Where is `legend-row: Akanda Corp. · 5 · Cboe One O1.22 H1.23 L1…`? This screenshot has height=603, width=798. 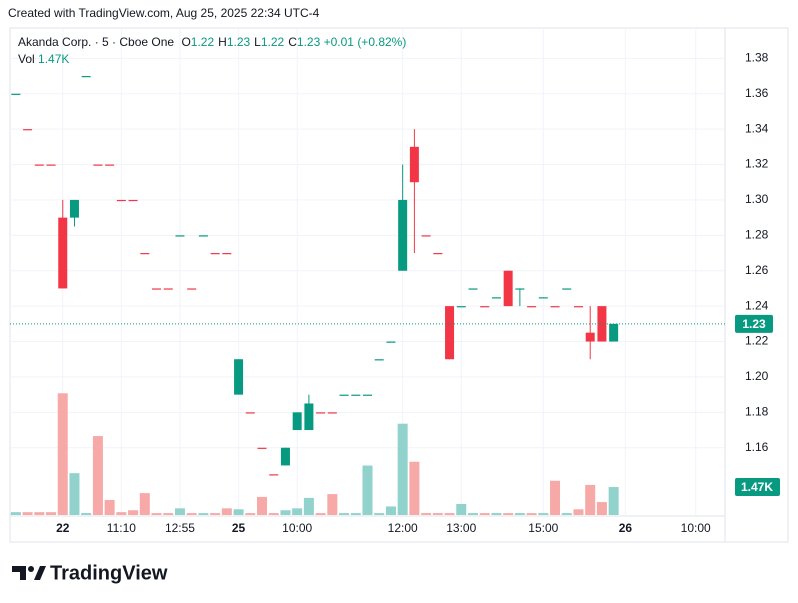 legend-row: Akanda Corp. · 5 · Cboe One O1.22 H1.23 L1… is located at coordinates (212, 42).